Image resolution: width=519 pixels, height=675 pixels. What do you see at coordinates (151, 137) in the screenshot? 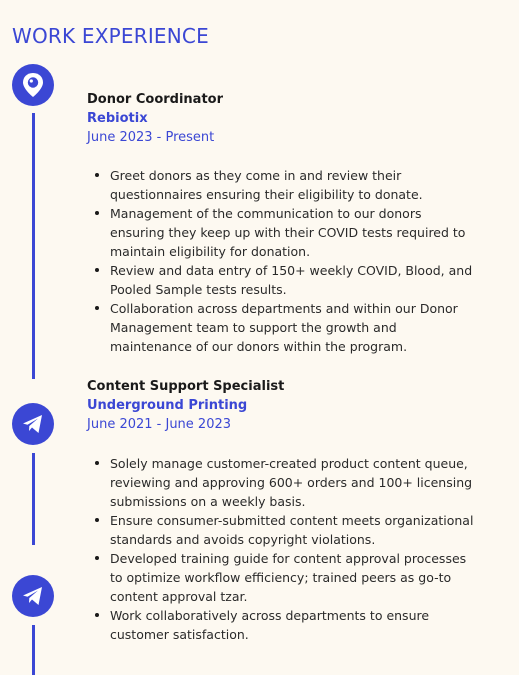
I see `job-dates: June 2023 - Present` at bounding box center [151, 137].